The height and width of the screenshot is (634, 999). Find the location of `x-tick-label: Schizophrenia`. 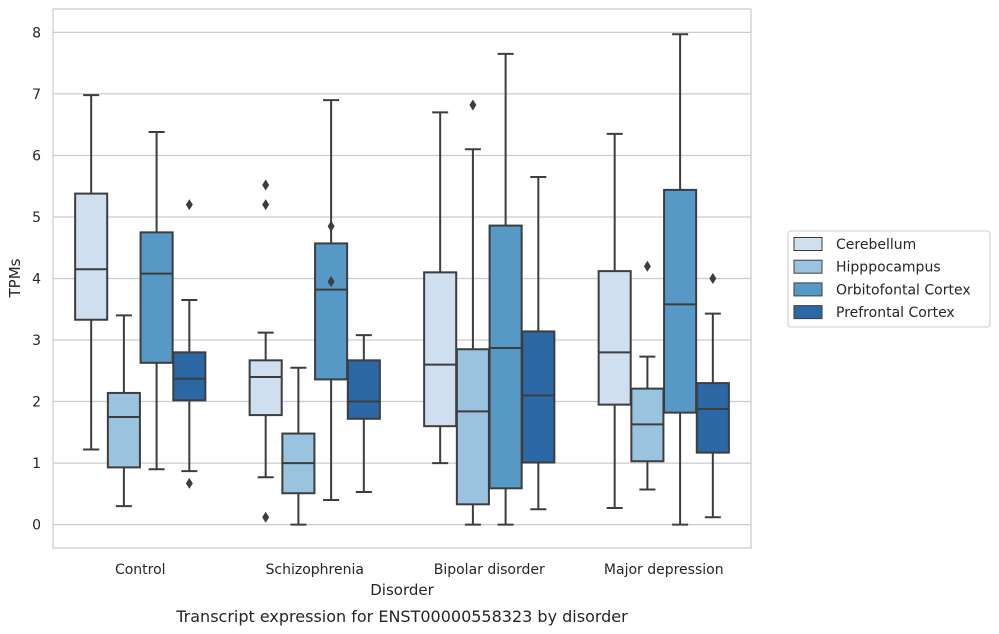

x-tick-label: Schizophrenia is located at coordinates (315, 570).